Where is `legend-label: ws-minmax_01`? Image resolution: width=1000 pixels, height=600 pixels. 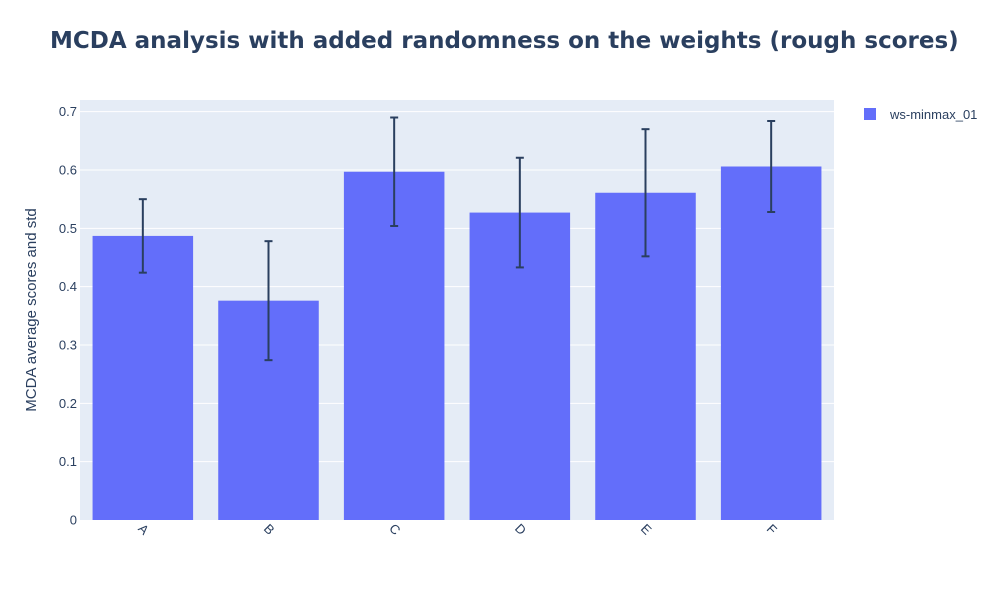 legend-label: ws-minmax_01 is located at coordinates (933, 114).